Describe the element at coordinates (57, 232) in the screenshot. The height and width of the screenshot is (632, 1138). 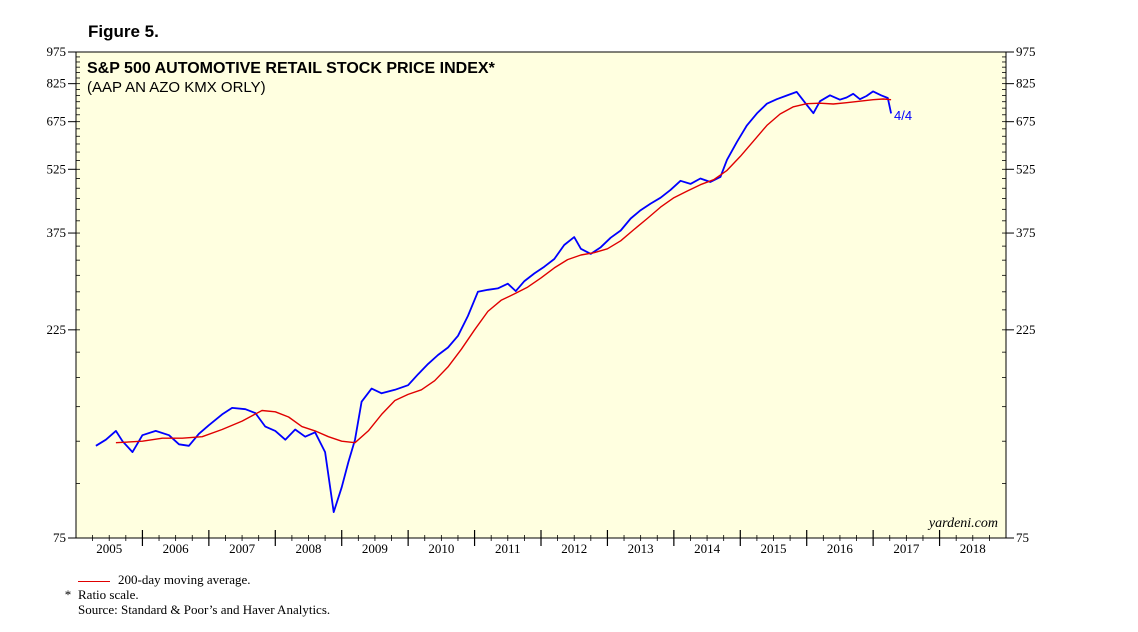
I see `y-tick-label-left: 375` at that location.